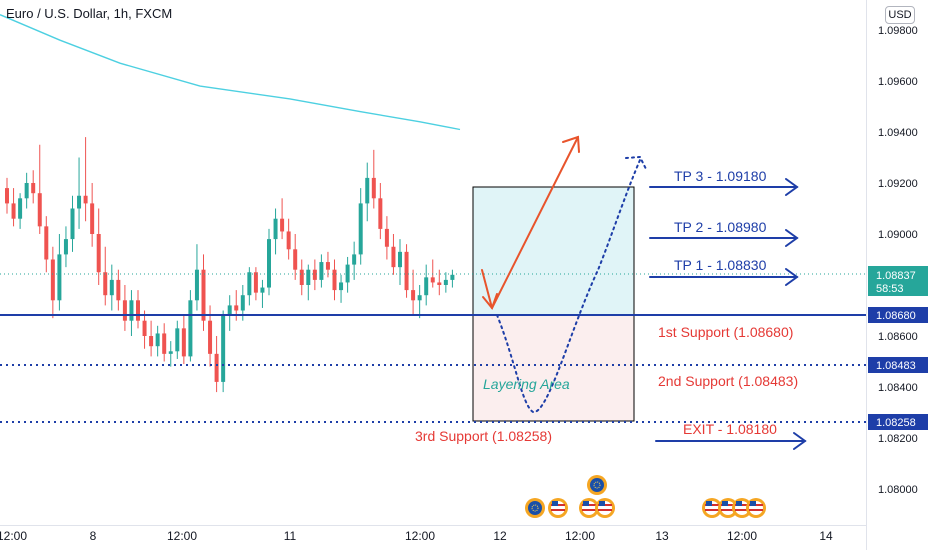 The image size is (932, 550). Describe the element at coordinates (900, 15) in the screenshot. I see `currency-button: USD` at that location.